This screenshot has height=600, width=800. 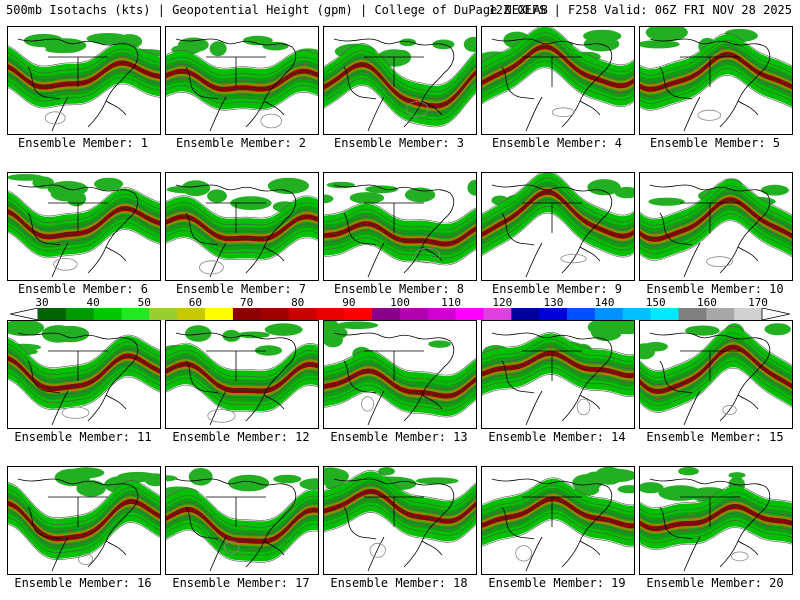 What do you see at coordinates (241, 437) in the screenshot?
I see `ensemble-member-label: Ensemble Member: 12` at bounding box center [241, 437].